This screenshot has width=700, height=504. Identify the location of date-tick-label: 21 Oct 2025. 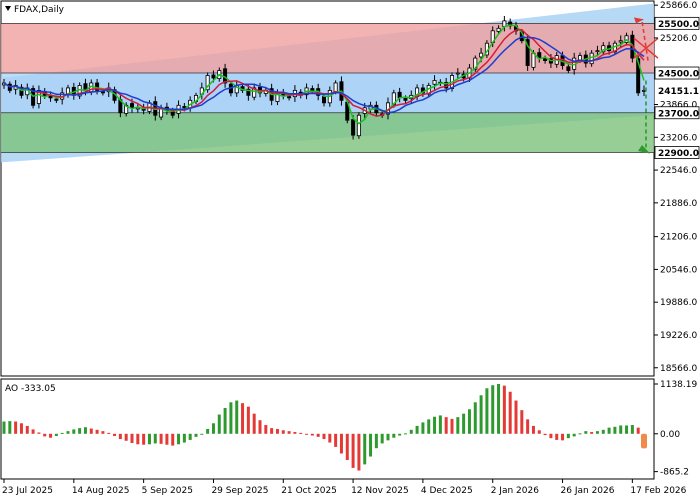
(309, 491).